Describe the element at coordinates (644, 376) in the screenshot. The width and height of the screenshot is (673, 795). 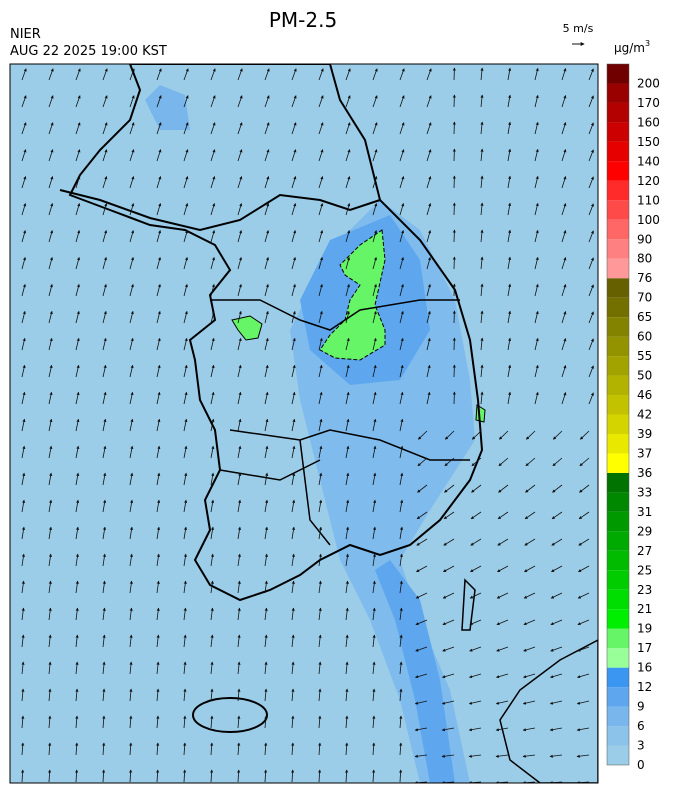
I see `colorbar-label: 50` at that location.